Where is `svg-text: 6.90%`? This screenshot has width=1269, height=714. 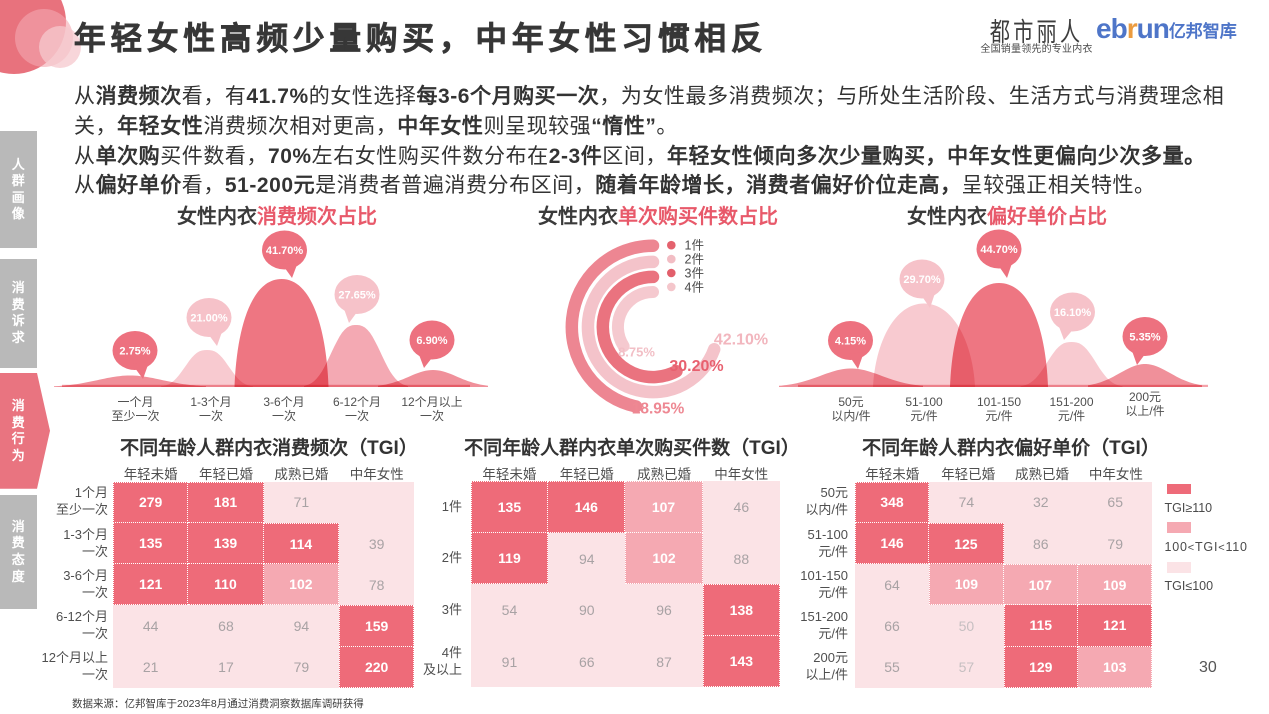
svg-text: 6.90% is located at coordinates (431, 341).